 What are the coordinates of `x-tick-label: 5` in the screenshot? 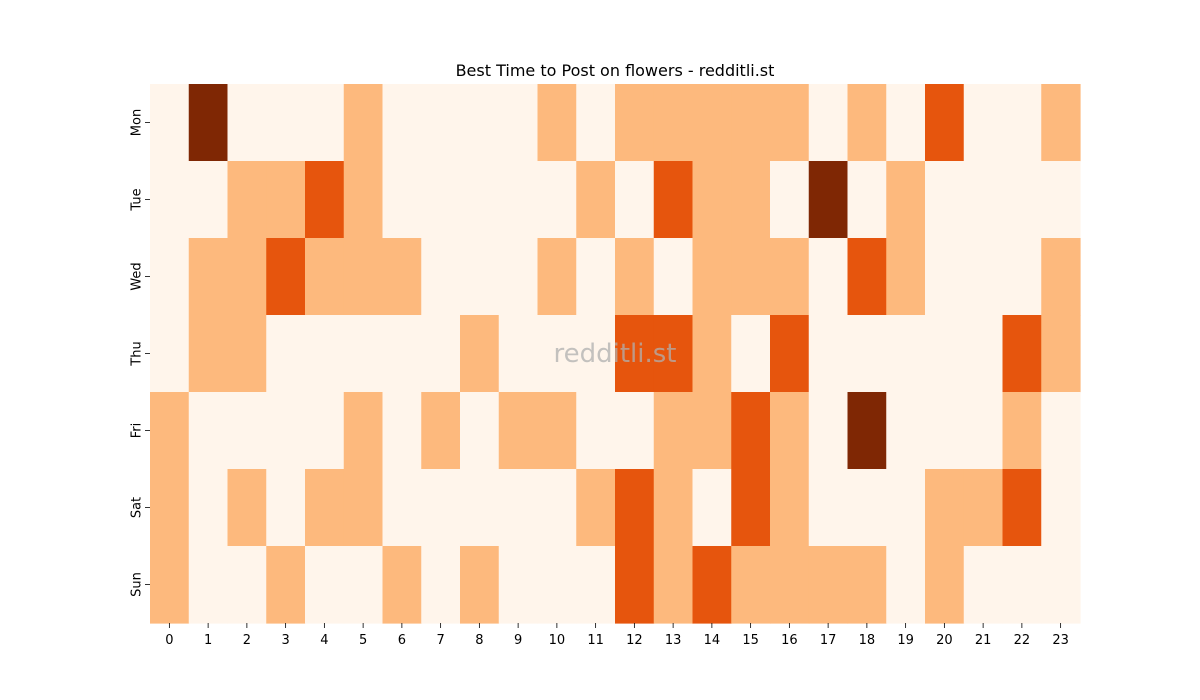 It's located at (363, 640).